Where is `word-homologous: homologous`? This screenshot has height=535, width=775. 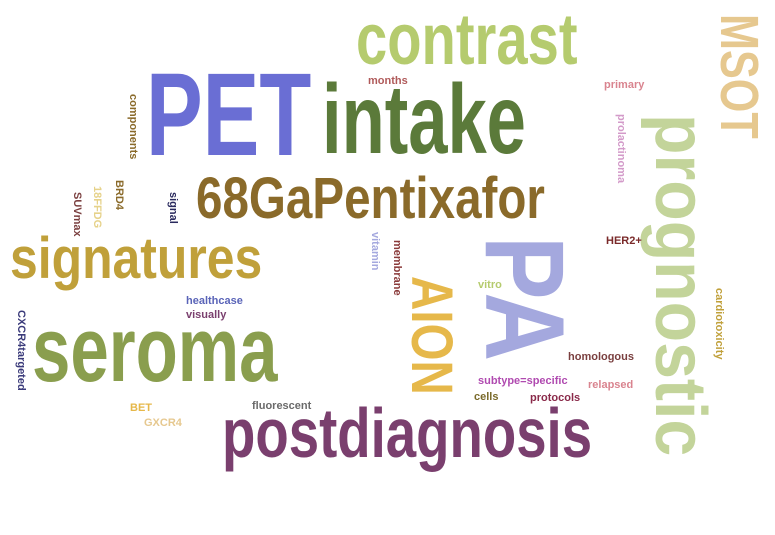
word-homologous: homologous is located at coordinates (601, 357).